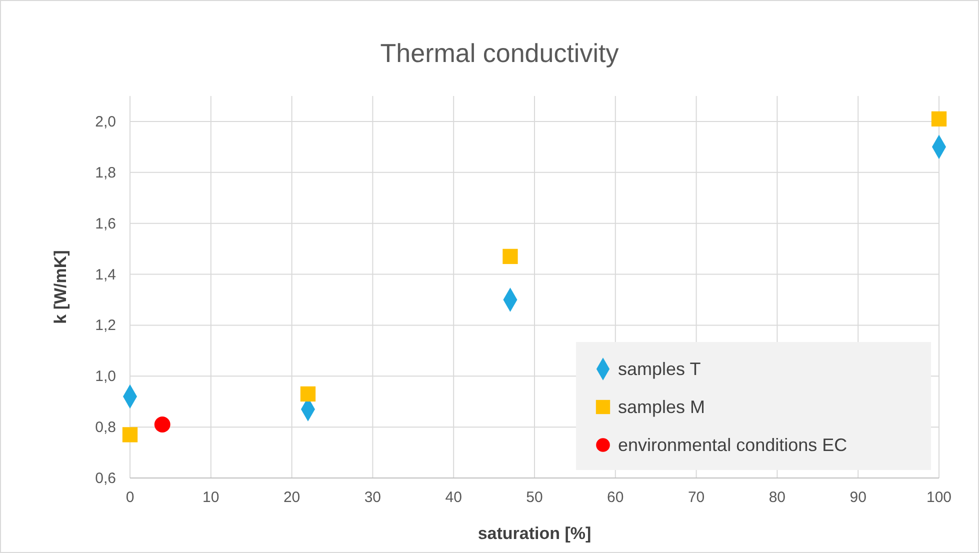 Image resolution: width=979 pixels, height=553 pixels. I want to click on y-tick-label: 1,6, so click(105, 223).